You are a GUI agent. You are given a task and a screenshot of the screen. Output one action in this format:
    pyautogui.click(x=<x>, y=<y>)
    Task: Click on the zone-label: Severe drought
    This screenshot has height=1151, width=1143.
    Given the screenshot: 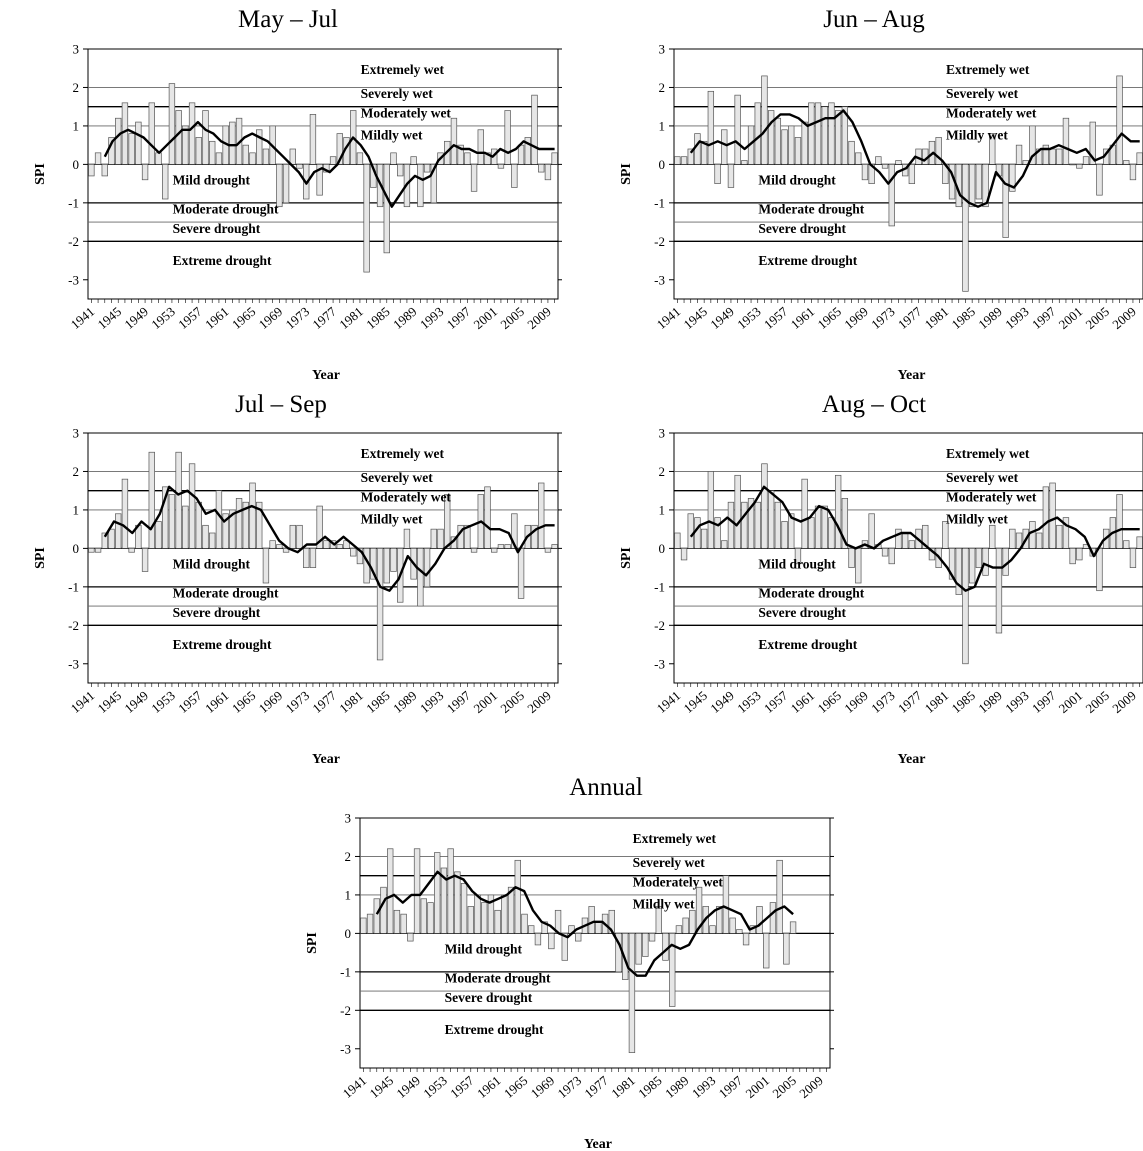 What is the action you would take?
    pyautogui.click(x=217, y=228)
    